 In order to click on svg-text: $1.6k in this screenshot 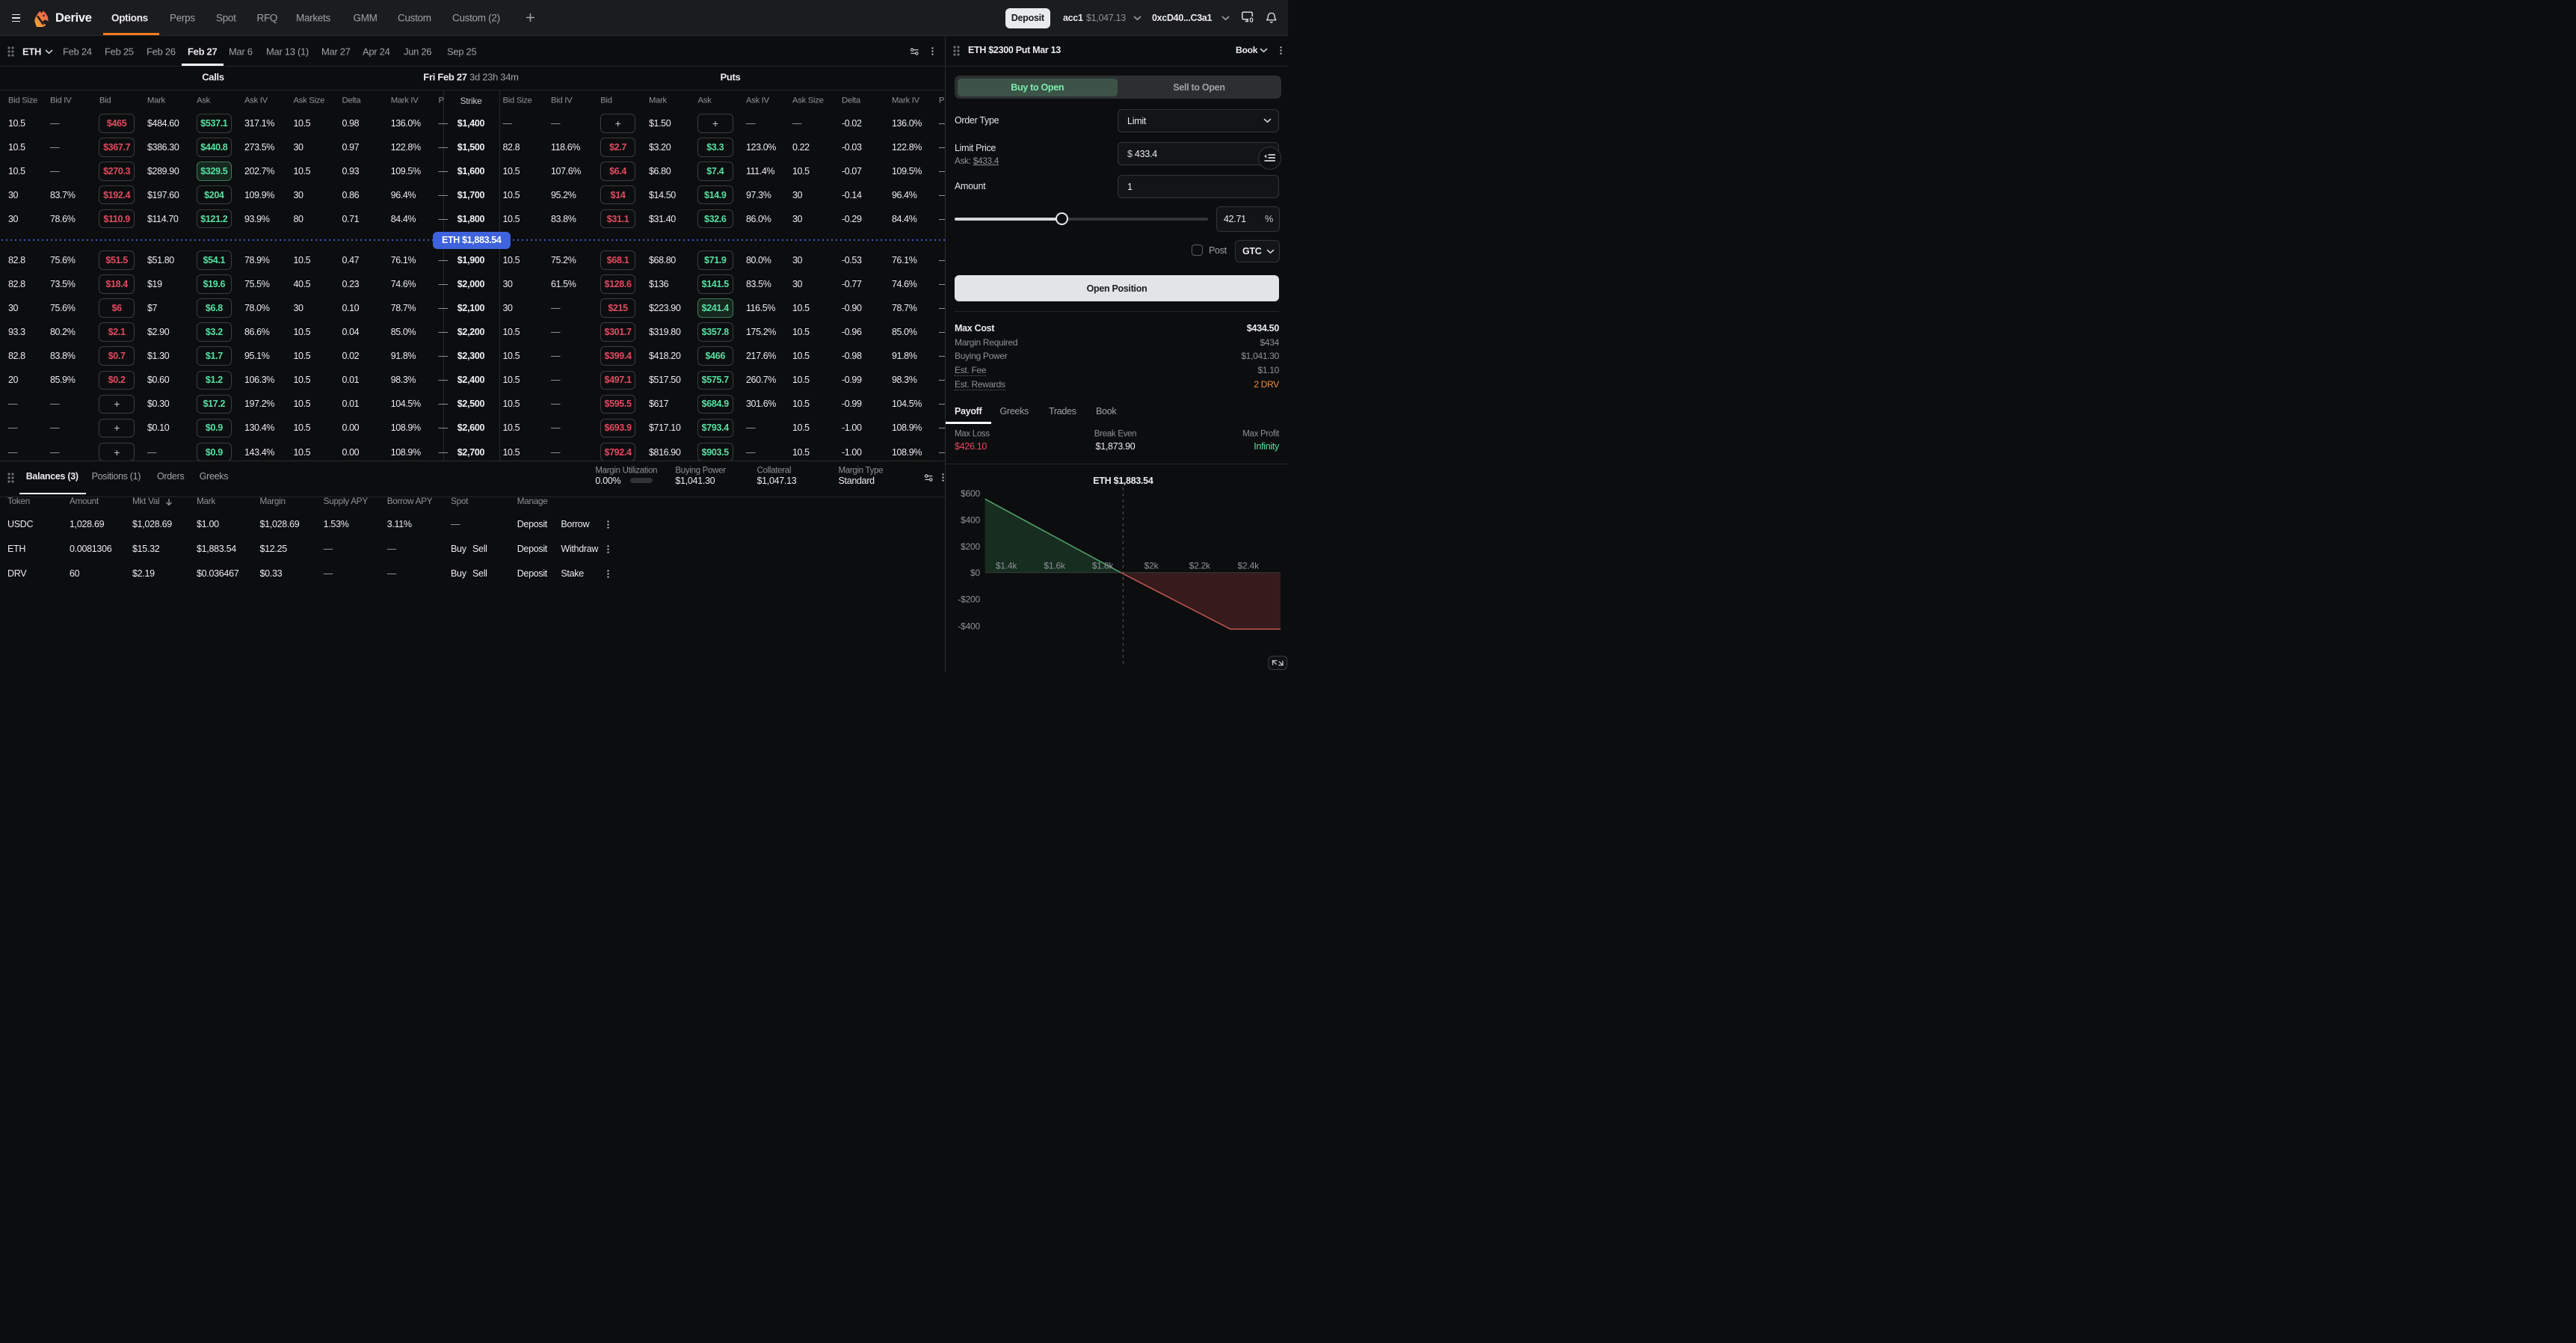, I will do `click(1055, 566)`.